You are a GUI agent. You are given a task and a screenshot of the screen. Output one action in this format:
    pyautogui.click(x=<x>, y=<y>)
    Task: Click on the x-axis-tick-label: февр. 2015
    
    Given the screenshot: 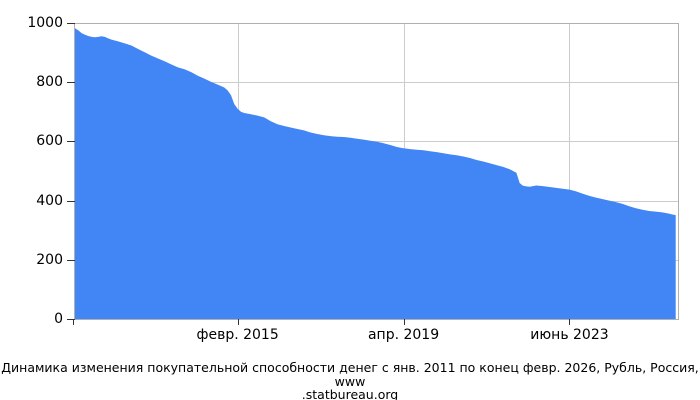 What is the action you would take?
    pyautogui.click(x=237, y=335)
    